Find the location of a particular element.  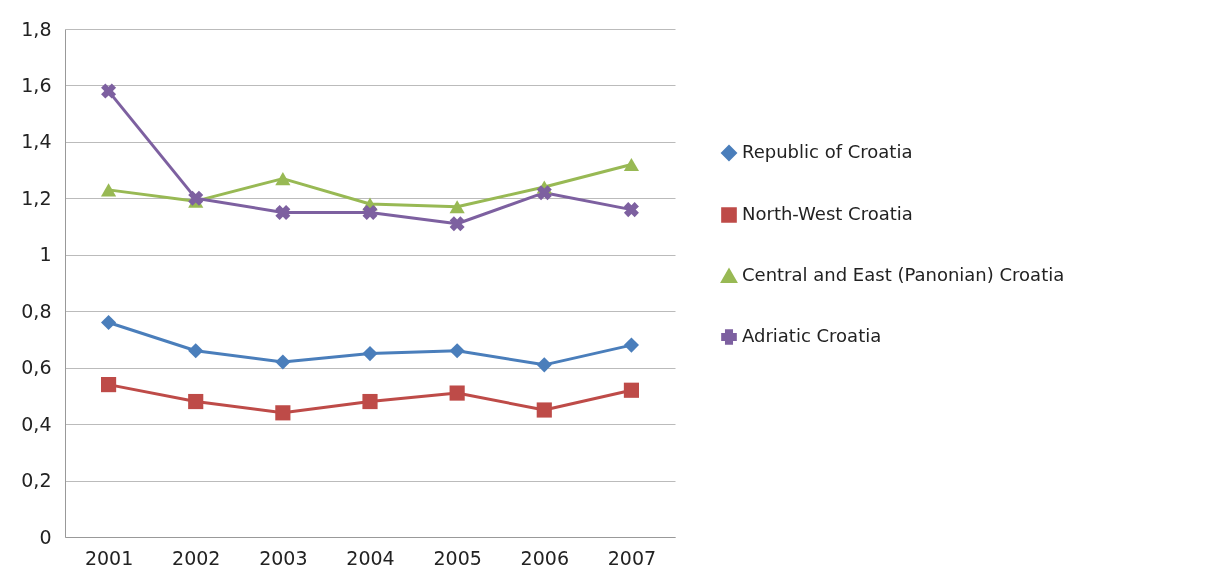

legend-label: Republic of Croatia is located at coordinates (827, 151).